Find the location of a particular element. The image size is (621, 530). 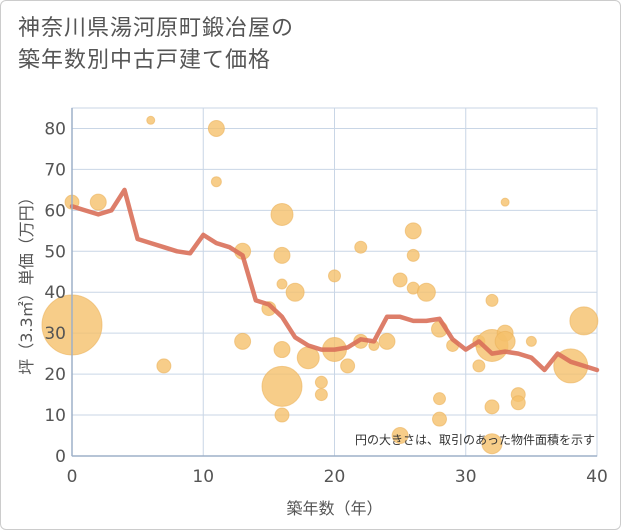

y-tick-label: 60 is located at coordinates (55, 211).